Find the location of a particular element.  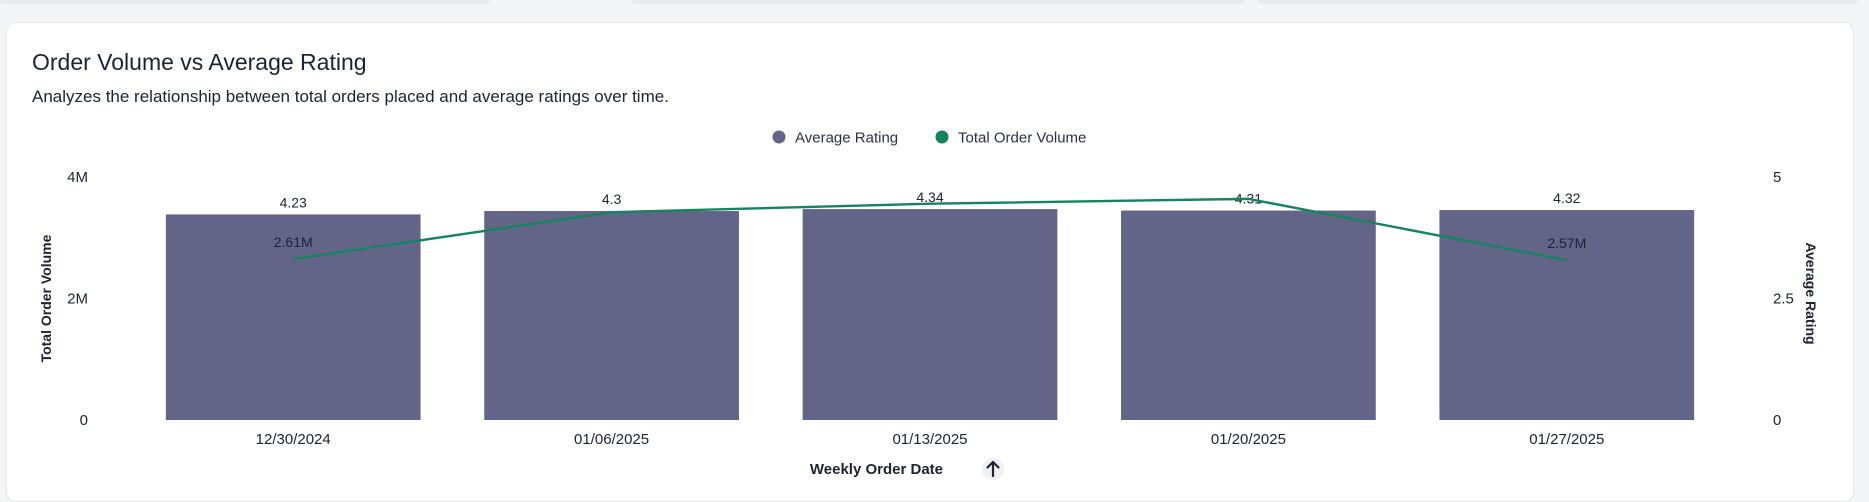

bar-value-label: 4.23 is located at coordinates (293, 202).